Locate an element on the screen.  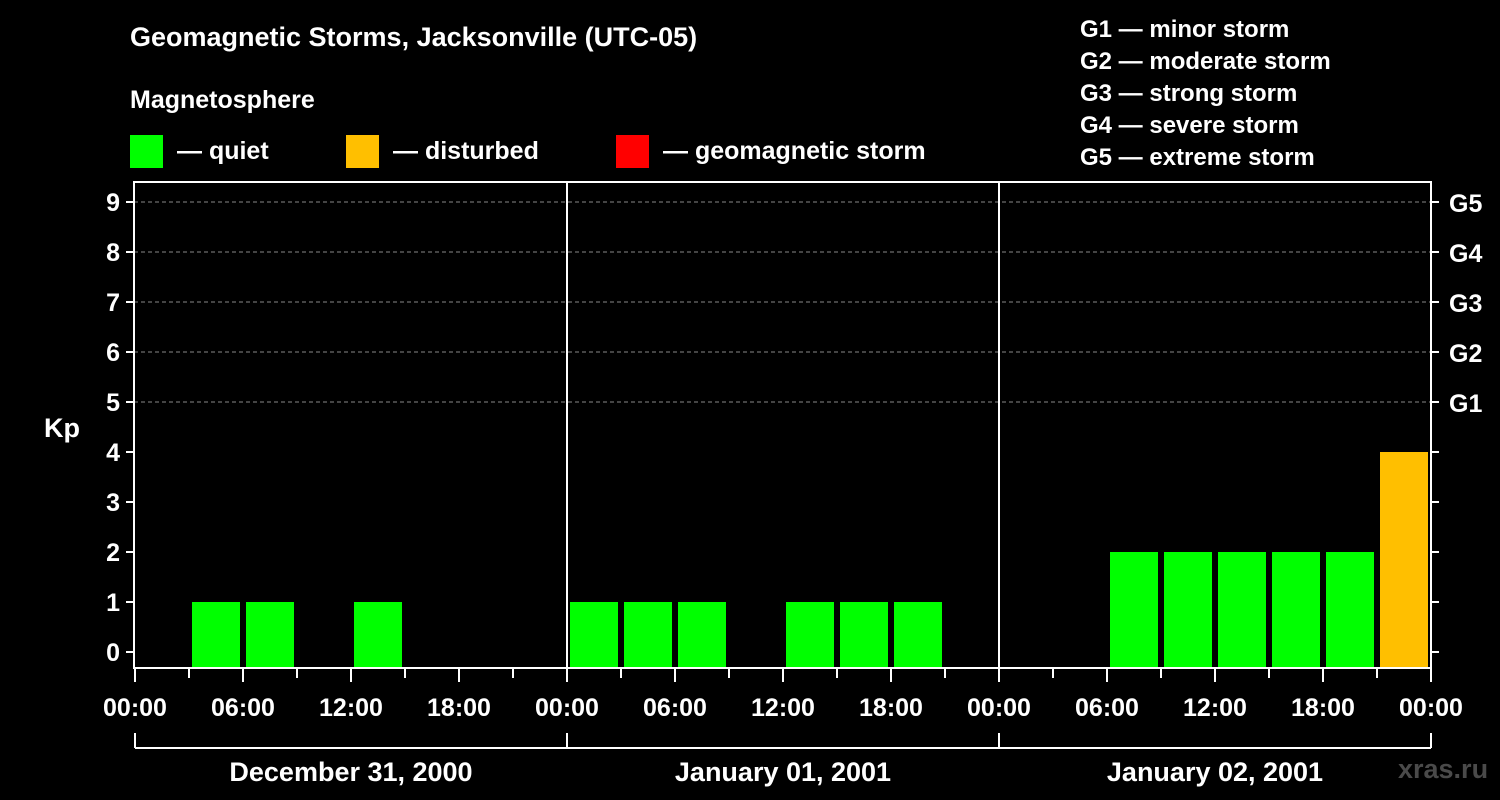
storm-level-g1: G1 — minor storm is located at coordinates (1185, 29).